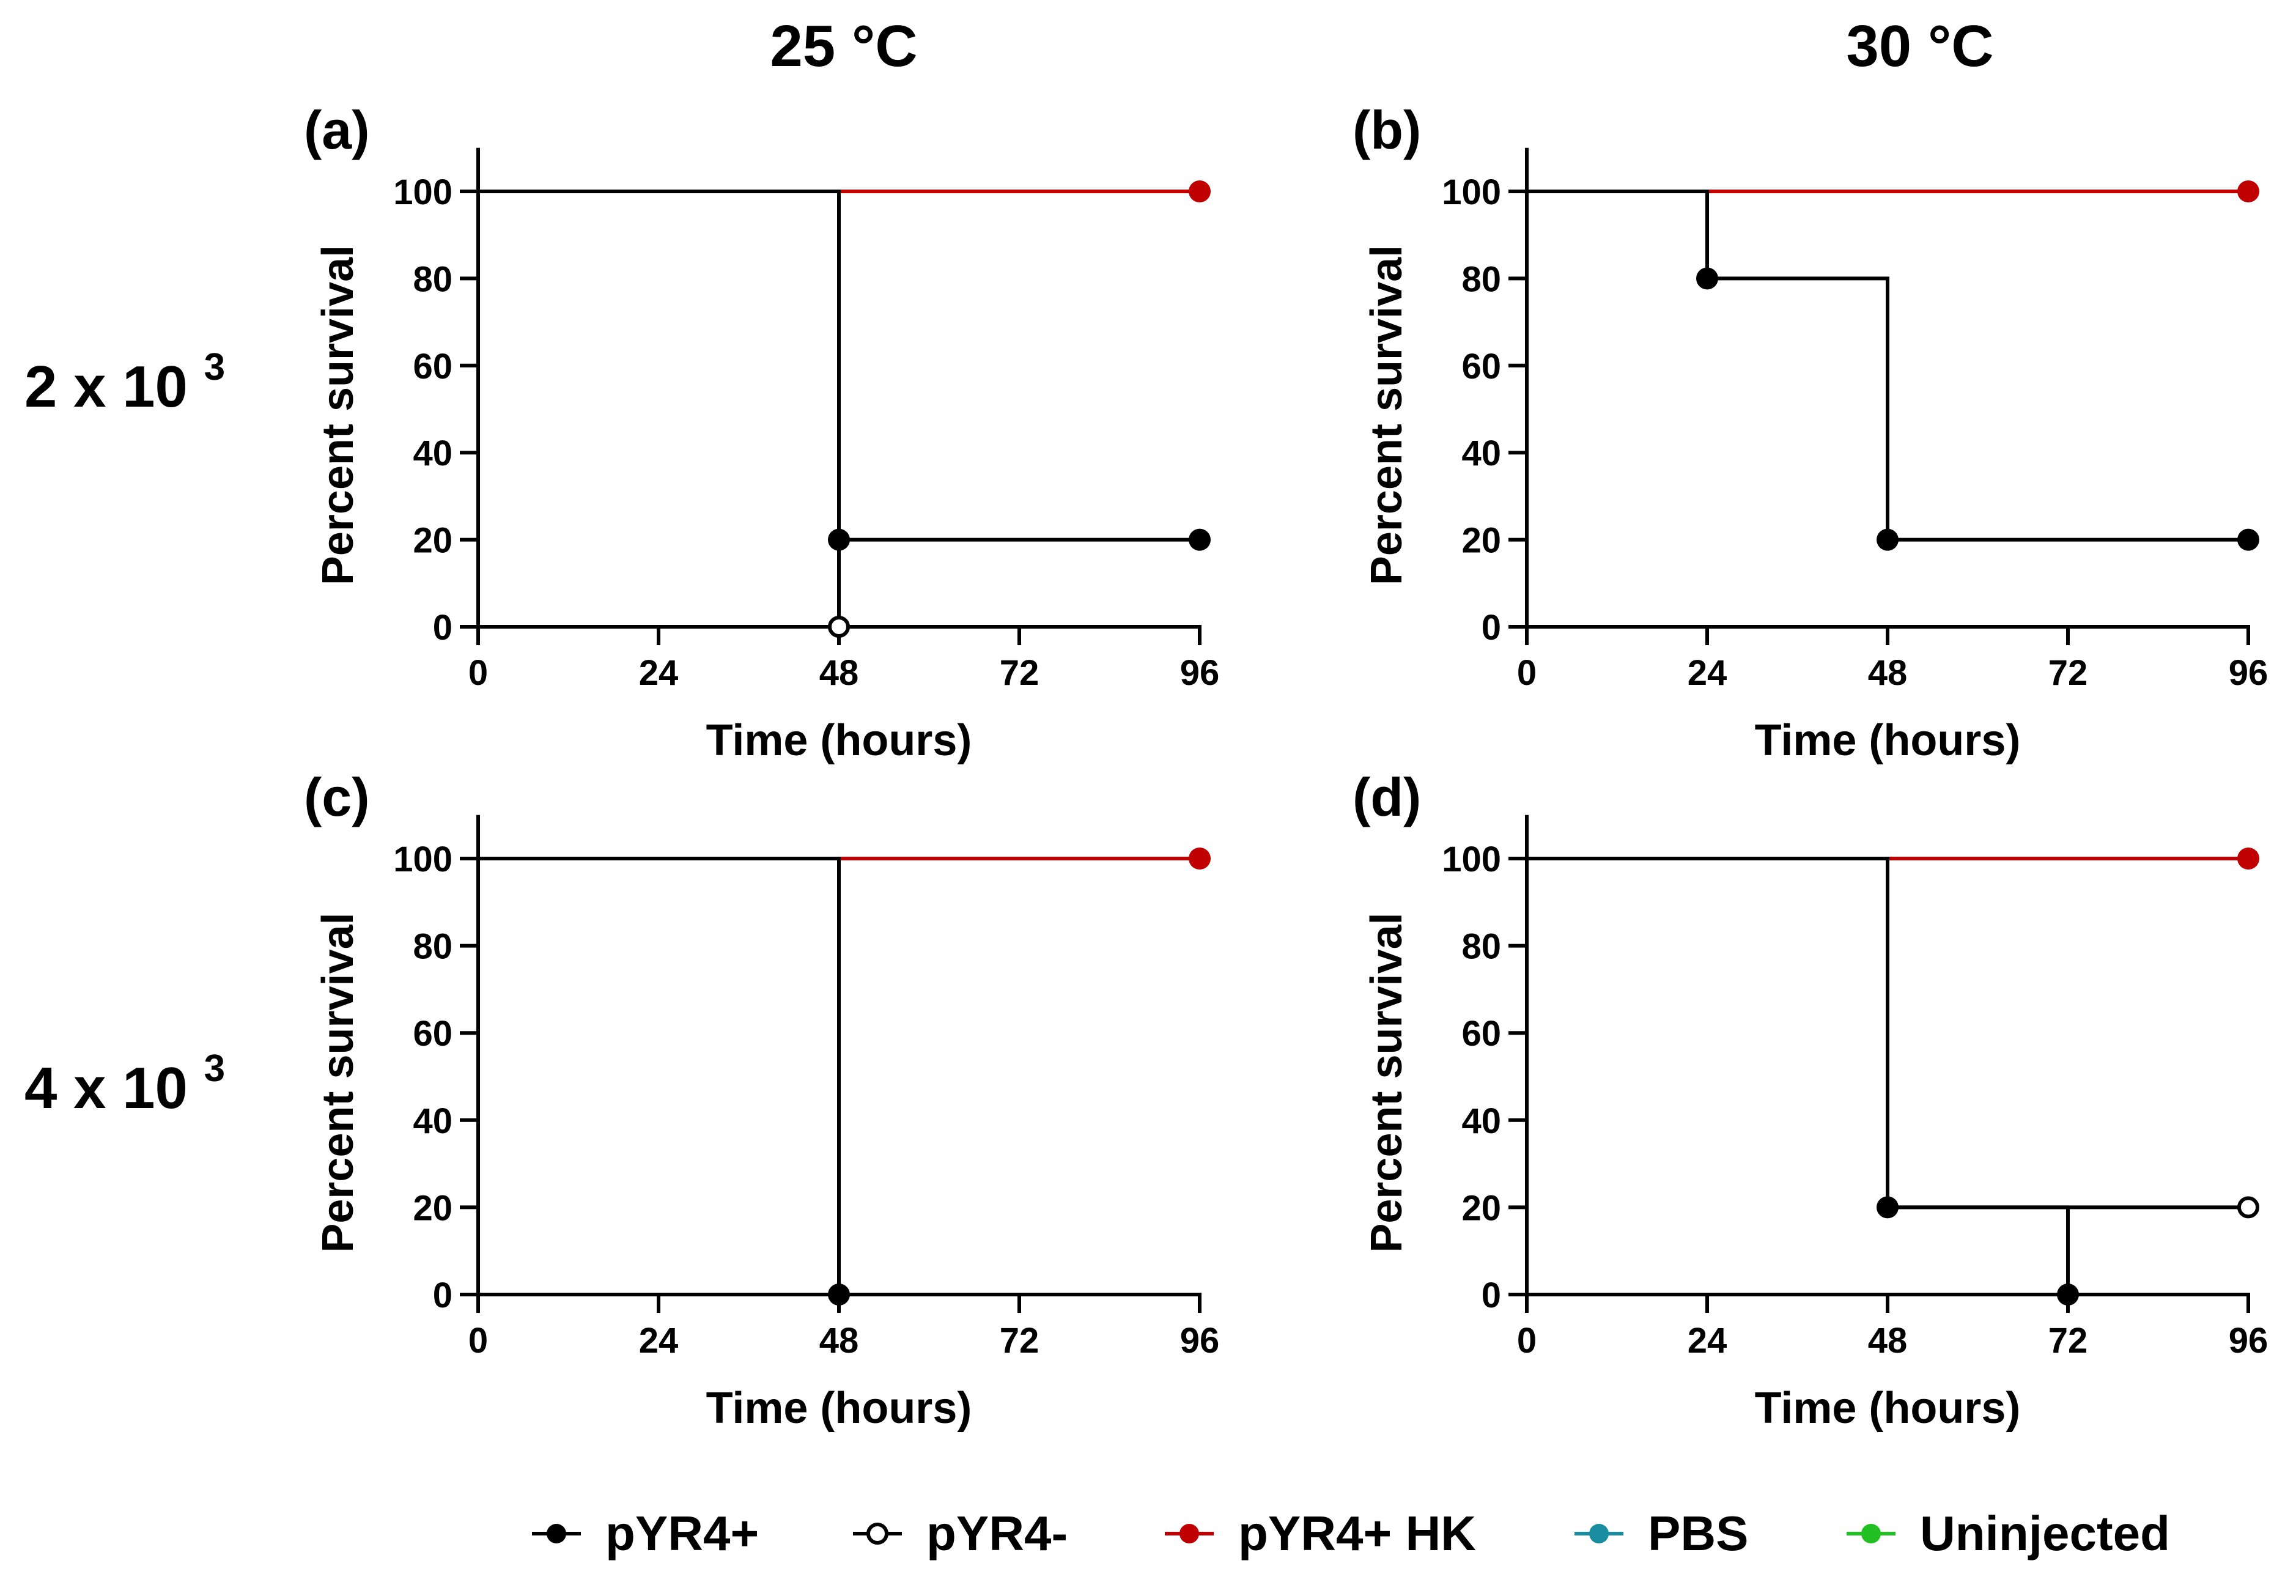  Describe the element at coordinates (2045, 1533) in the screenshot. I see `legend-label: Uninjected` at that location.